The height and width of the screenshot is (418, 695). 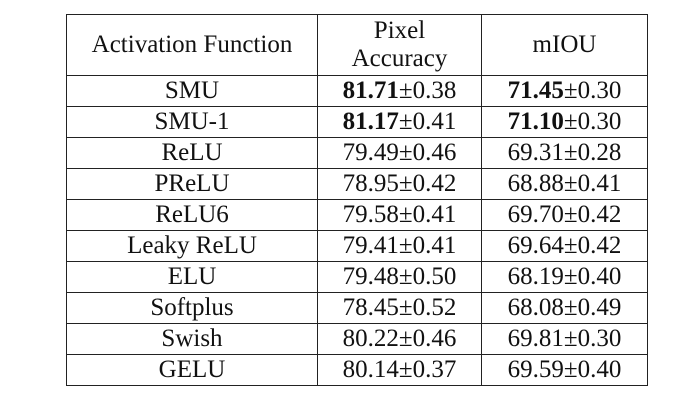 I want to click on pixel-accuracy-cell: 79.48±0.50, so click(x=399, y=277).